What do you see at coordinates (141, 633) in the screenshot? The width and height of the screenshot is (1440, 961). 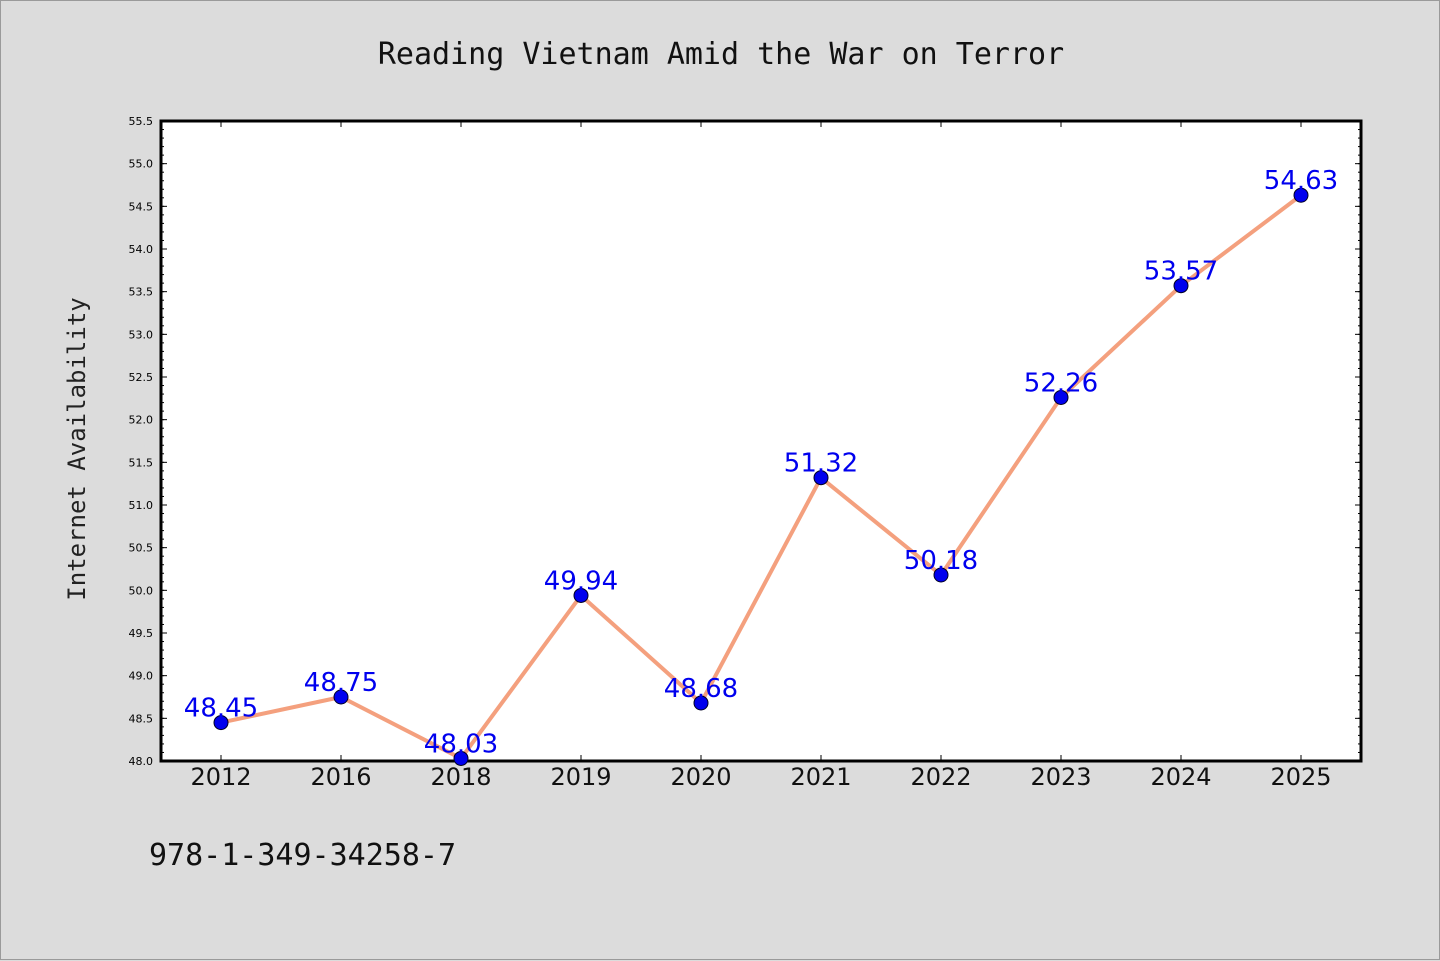 I see `y-tick-label: 49.5` at bounding box center [141, 633].